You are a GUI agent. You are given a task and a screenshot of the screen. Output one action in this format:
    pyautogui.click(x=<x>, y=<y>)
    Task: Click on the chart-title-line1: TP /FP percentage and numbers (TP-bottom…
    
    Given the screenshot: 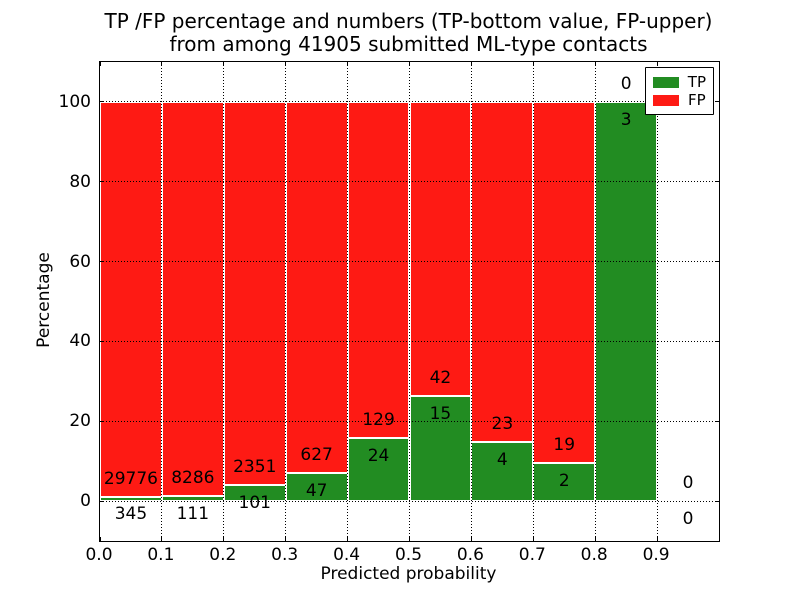 What is the action you would take?
    pyautogui.click(x=408, y=21)
    